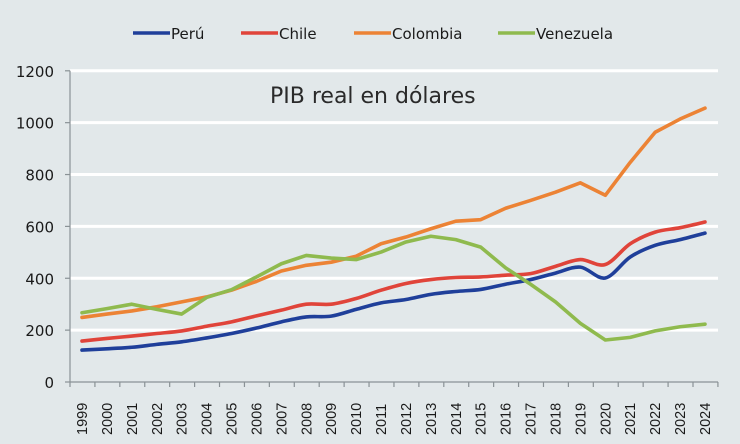 This screenshot has height=444, width=740. Describe the element at coordinates (282, 419) in the screenshot. I see `x-tick-label: 2007` at that location.